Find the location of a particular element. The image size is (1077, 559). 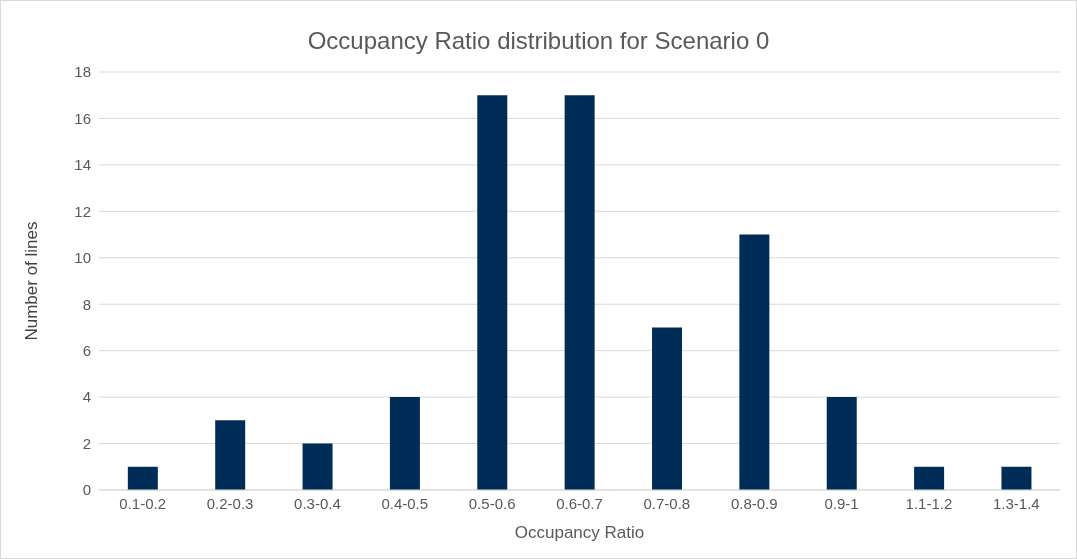

x-axis-title: Occupancy Ratio is located at coordinates (579, 532).